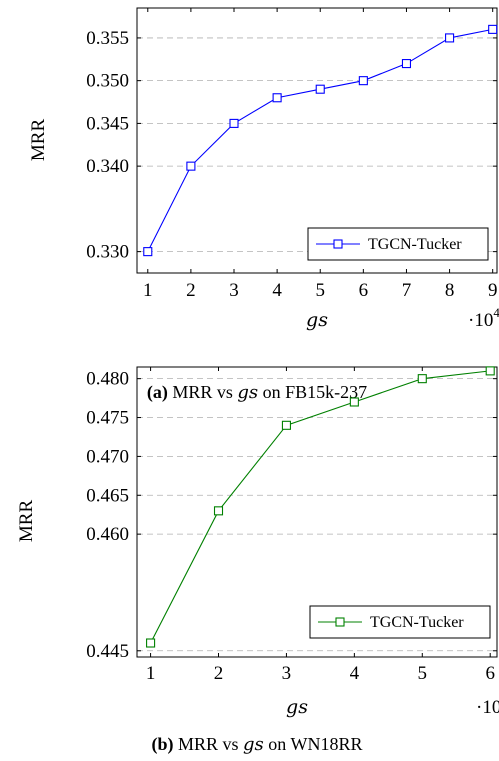 The image size is (499, 761). What do you see at coordinates (107, 252) in the screenshot?
I see `y-tick-label: 0.330` at bounding box center [107, 252].